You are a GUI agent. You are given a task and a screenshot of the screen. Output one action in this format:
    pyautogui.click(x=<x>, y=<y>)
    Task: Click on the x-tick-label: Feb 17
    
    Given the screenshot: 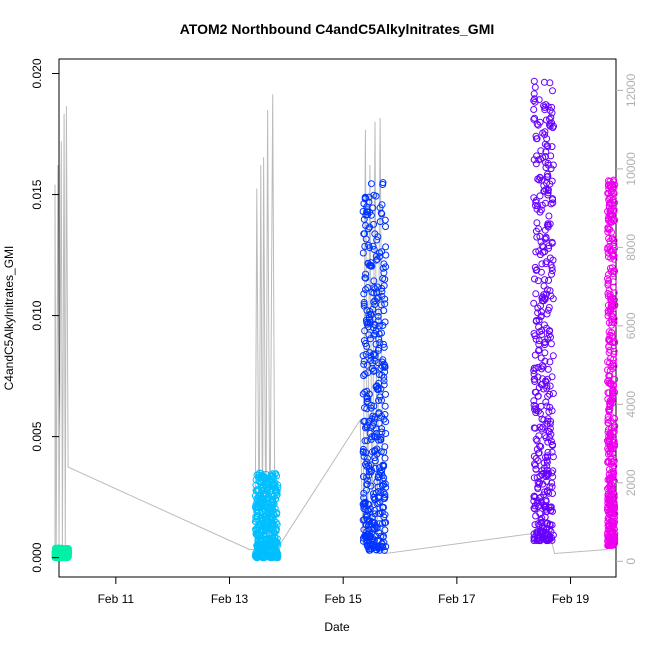 What is the action you would take?
    pyautogui.click(x=457, y=599)
    